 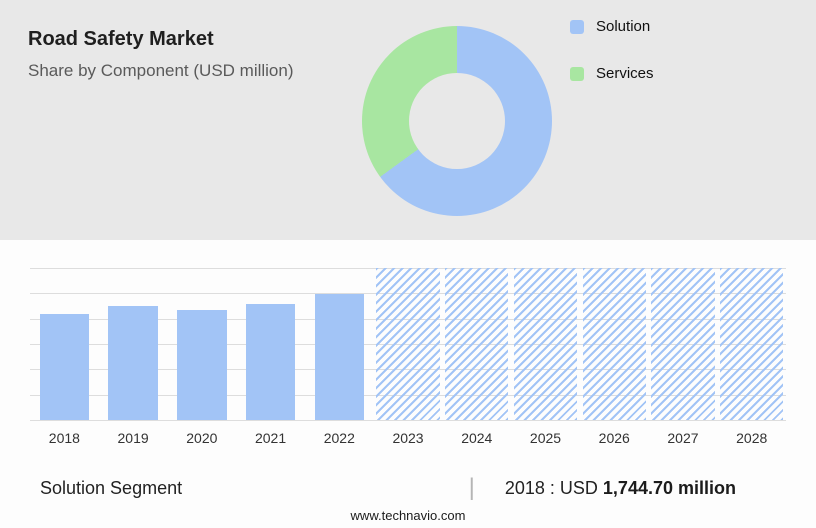 I want to click on x-axis-label-2028: 2028, so click(x=752, y=438).